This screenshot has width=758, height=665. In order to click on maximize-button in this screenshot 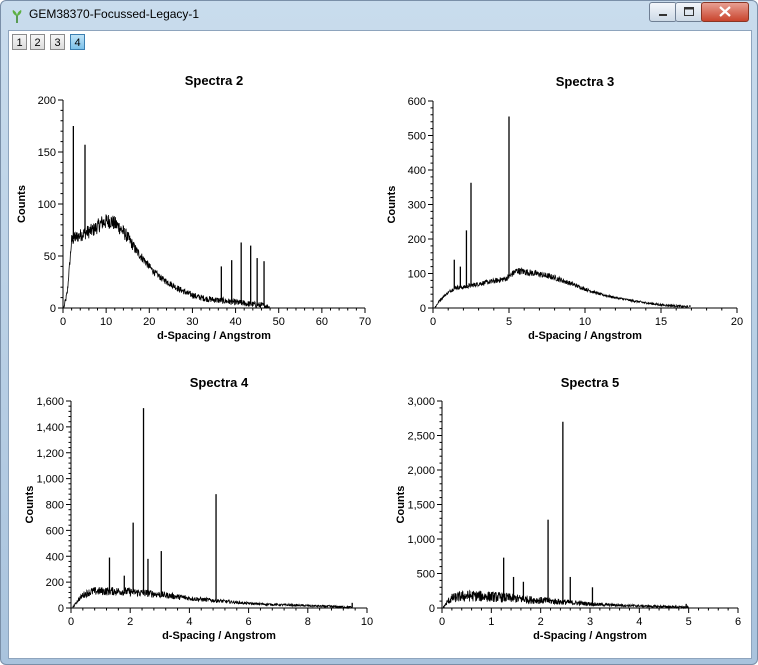, I will do `click(689, 12)`.